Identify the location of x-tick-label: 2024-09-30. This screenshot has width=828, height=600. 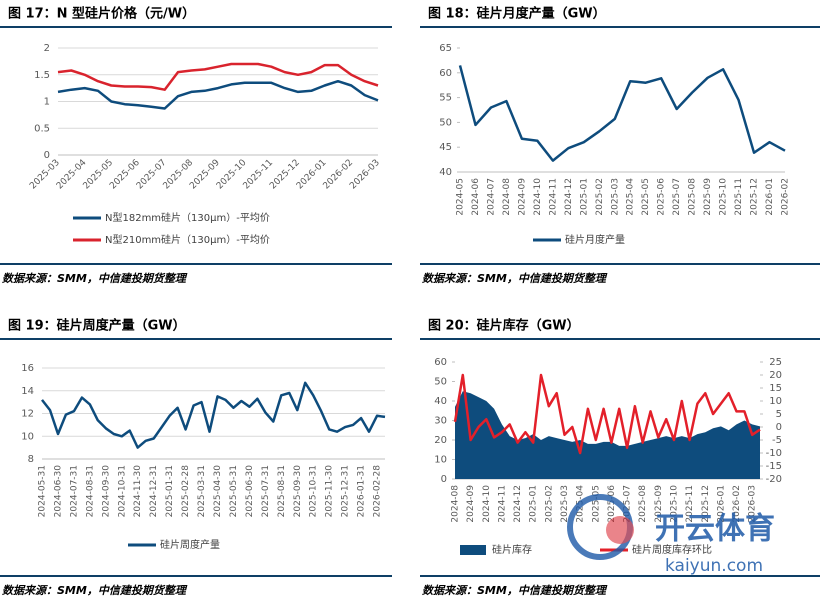
(106, 491).